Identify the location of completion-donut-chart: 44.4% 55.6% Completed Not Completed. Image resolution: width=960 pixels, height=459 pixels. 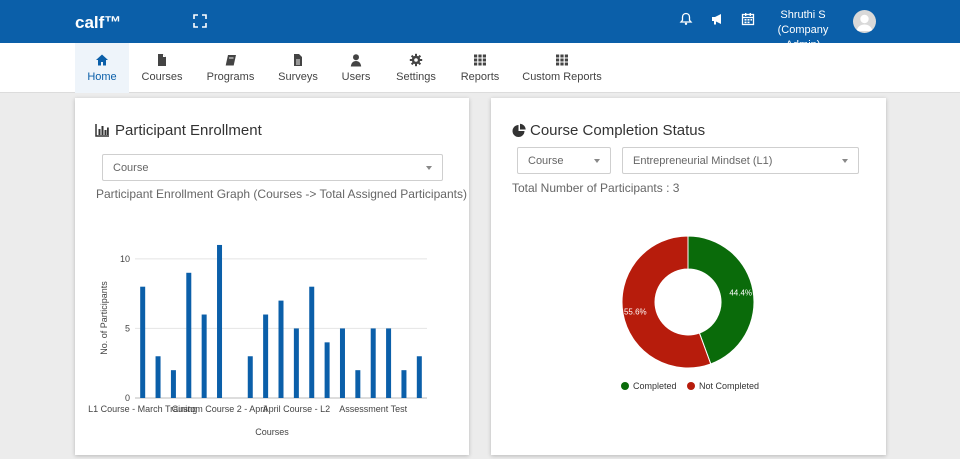
(690, 313).